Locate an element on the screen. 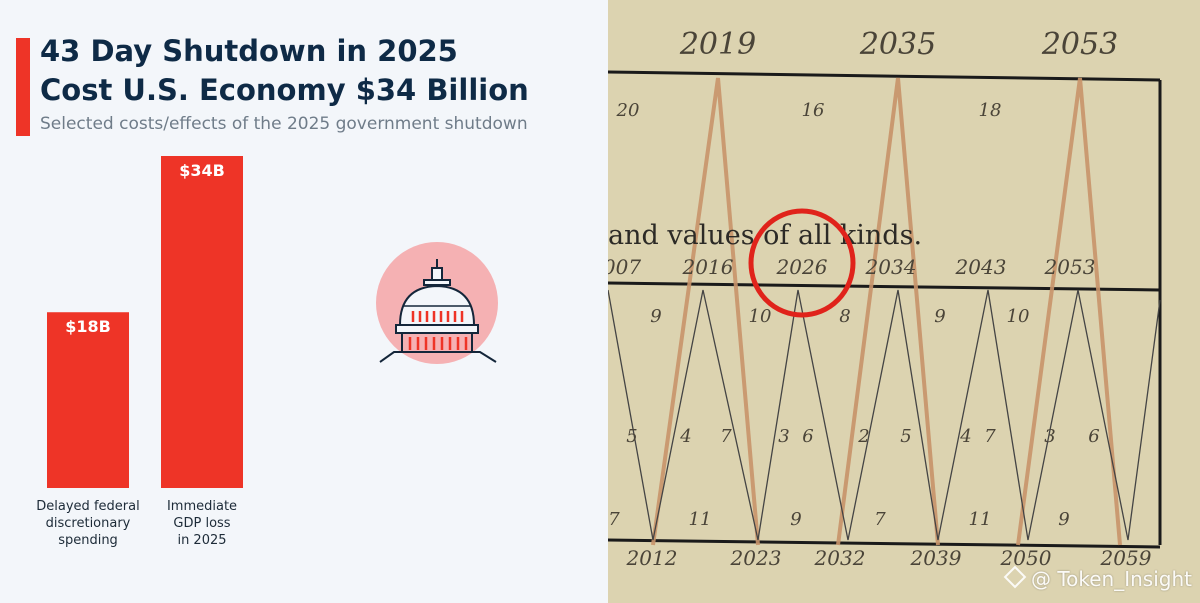 Image resolution: width=1200 pixels, height=603 pixels. mid-year-label: 2034 is located at coordinates (891, 267).